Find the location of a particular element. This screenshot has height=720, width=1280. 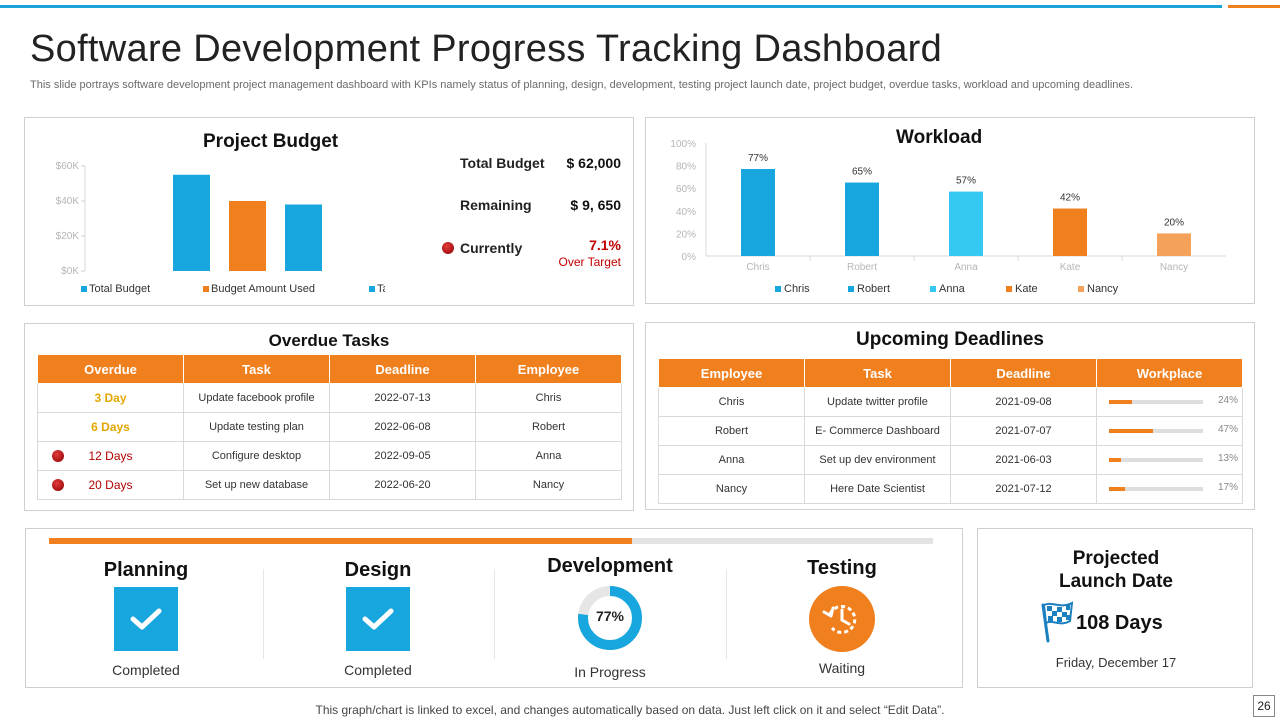

overdue-value: 12 Days is located at coordinates (110, 456).